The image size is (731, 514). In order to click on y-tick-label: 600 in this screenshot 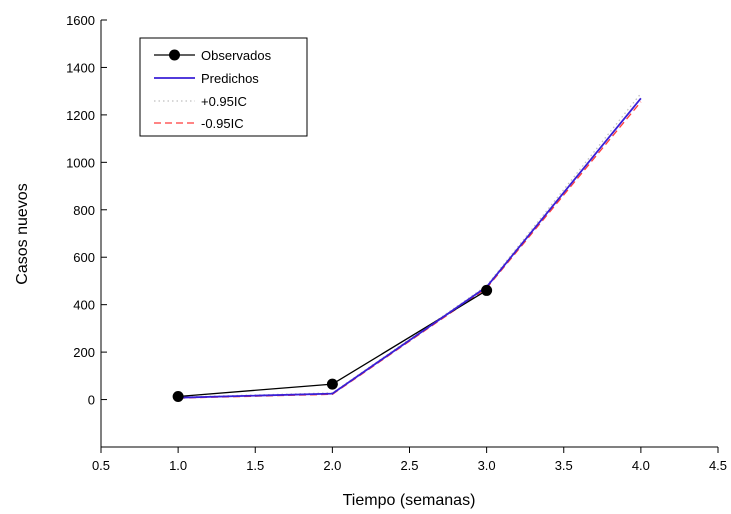, I will do `click(84, 257)`.